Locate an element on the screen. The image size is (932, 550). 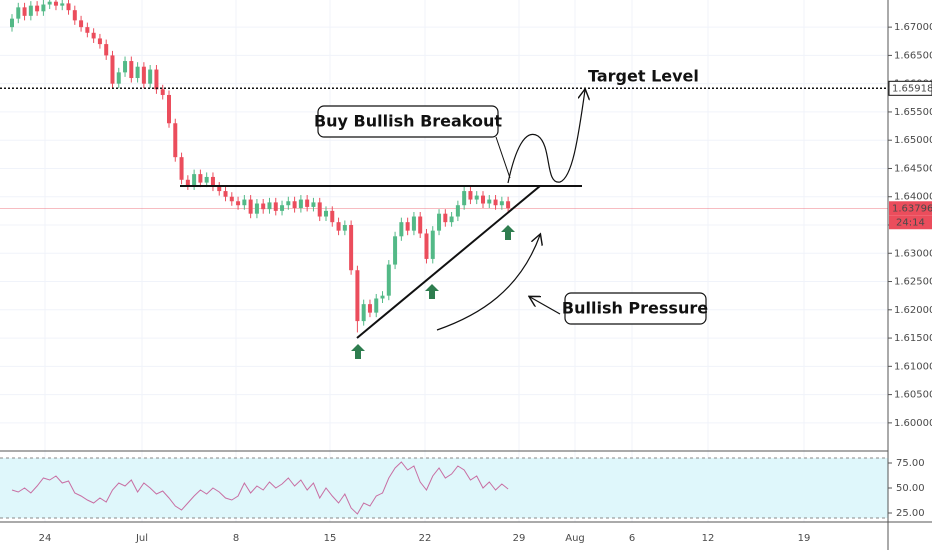
rsi-y-tick-label: 50.00 is located at coordinates (910, 488).